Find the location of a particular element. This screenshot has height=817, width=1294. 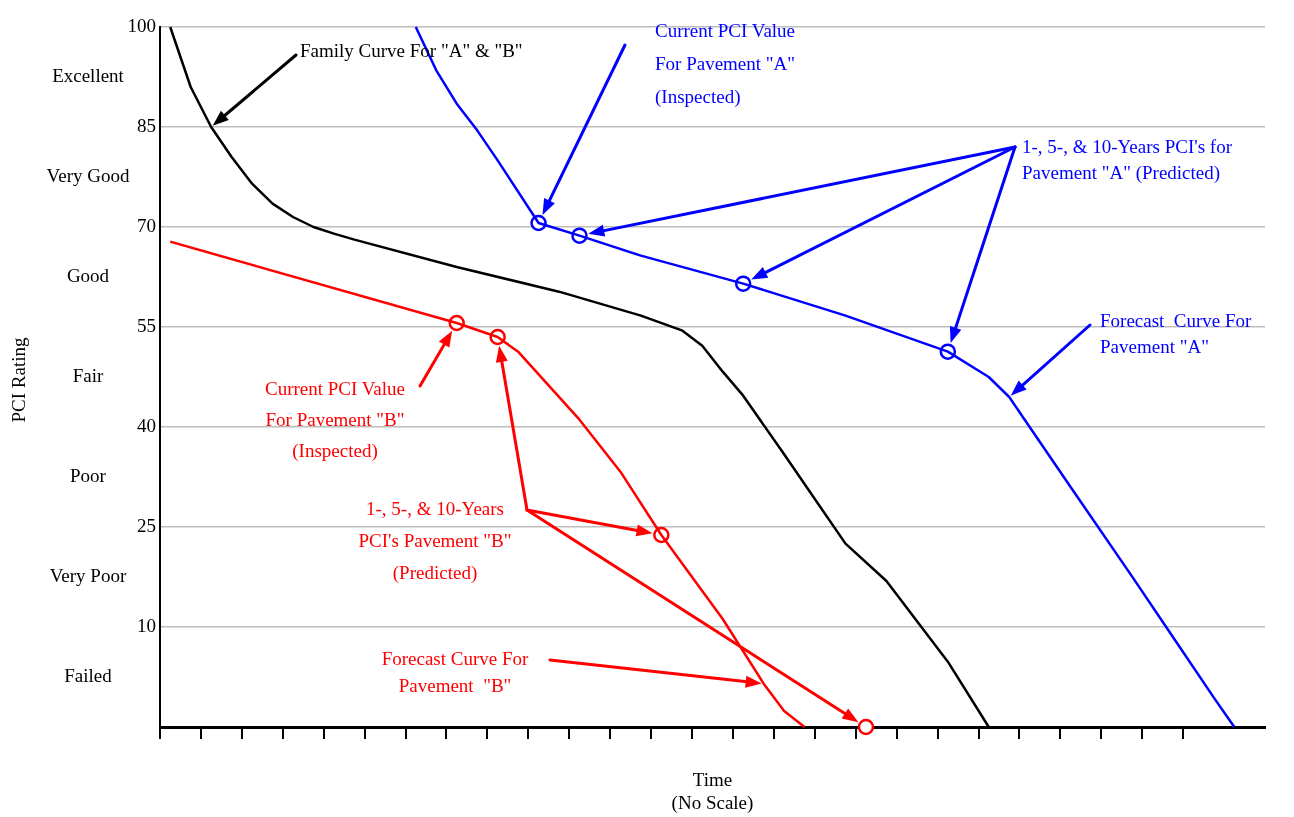

y-tick-label: 40 is located at coordinates (146, 425).